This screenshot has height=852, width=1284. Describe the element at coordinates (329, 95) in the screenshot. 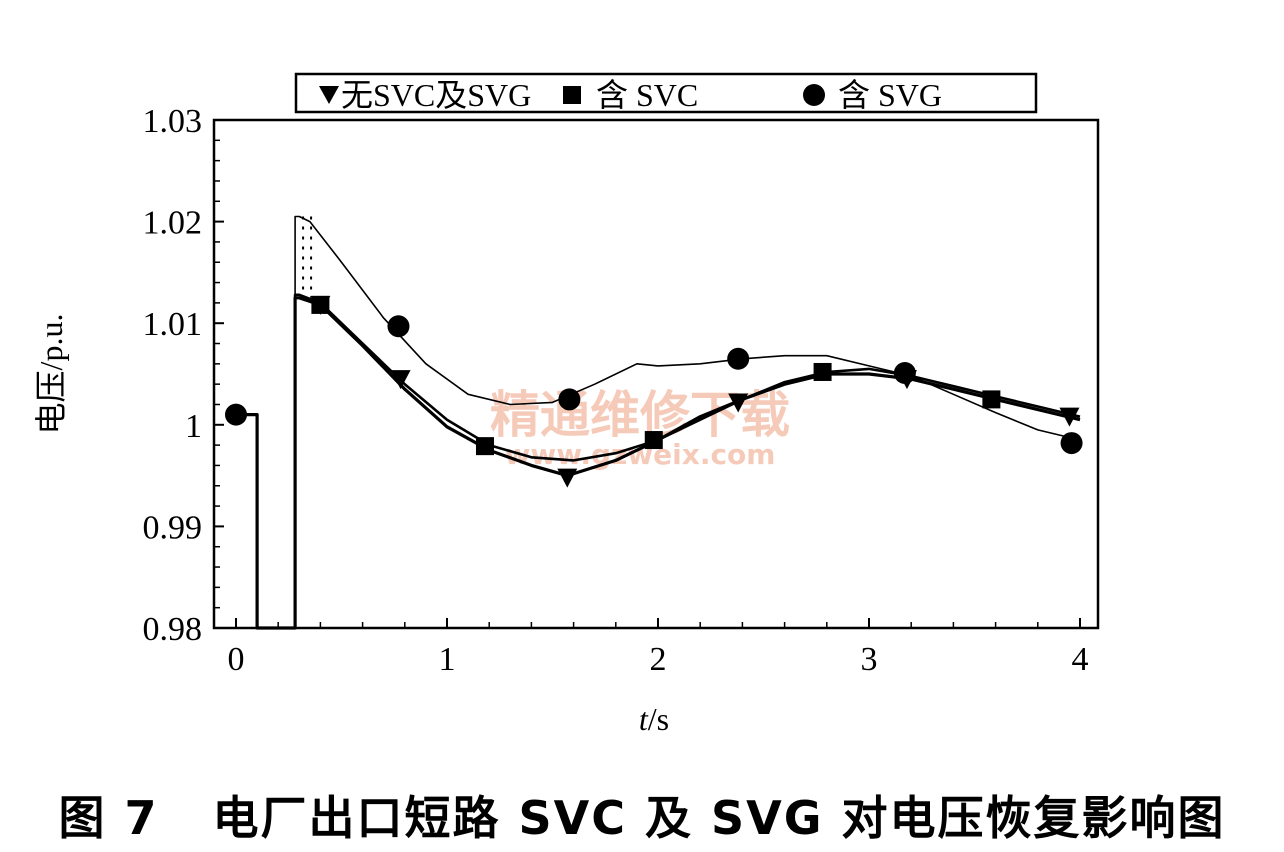

I see `legend-marker-triangle-down` at that location.